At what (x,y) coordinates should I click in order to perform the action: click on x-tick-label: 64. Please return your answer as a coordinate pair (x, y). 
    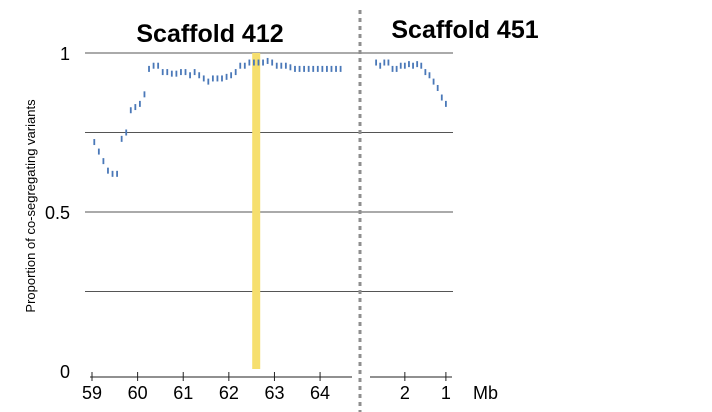
    Looking at the image, I should click on (320, 393).